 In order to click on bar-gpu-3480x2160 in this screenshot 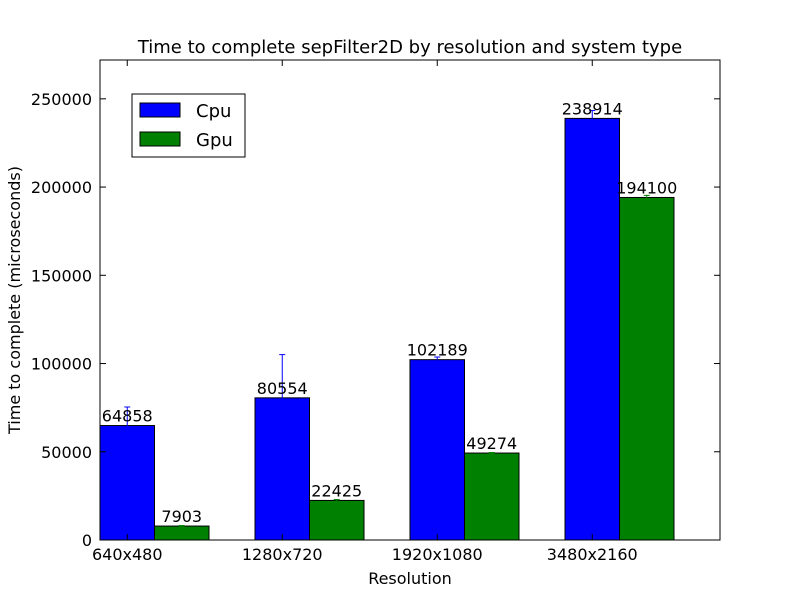, I will do `click(647, 368)`.